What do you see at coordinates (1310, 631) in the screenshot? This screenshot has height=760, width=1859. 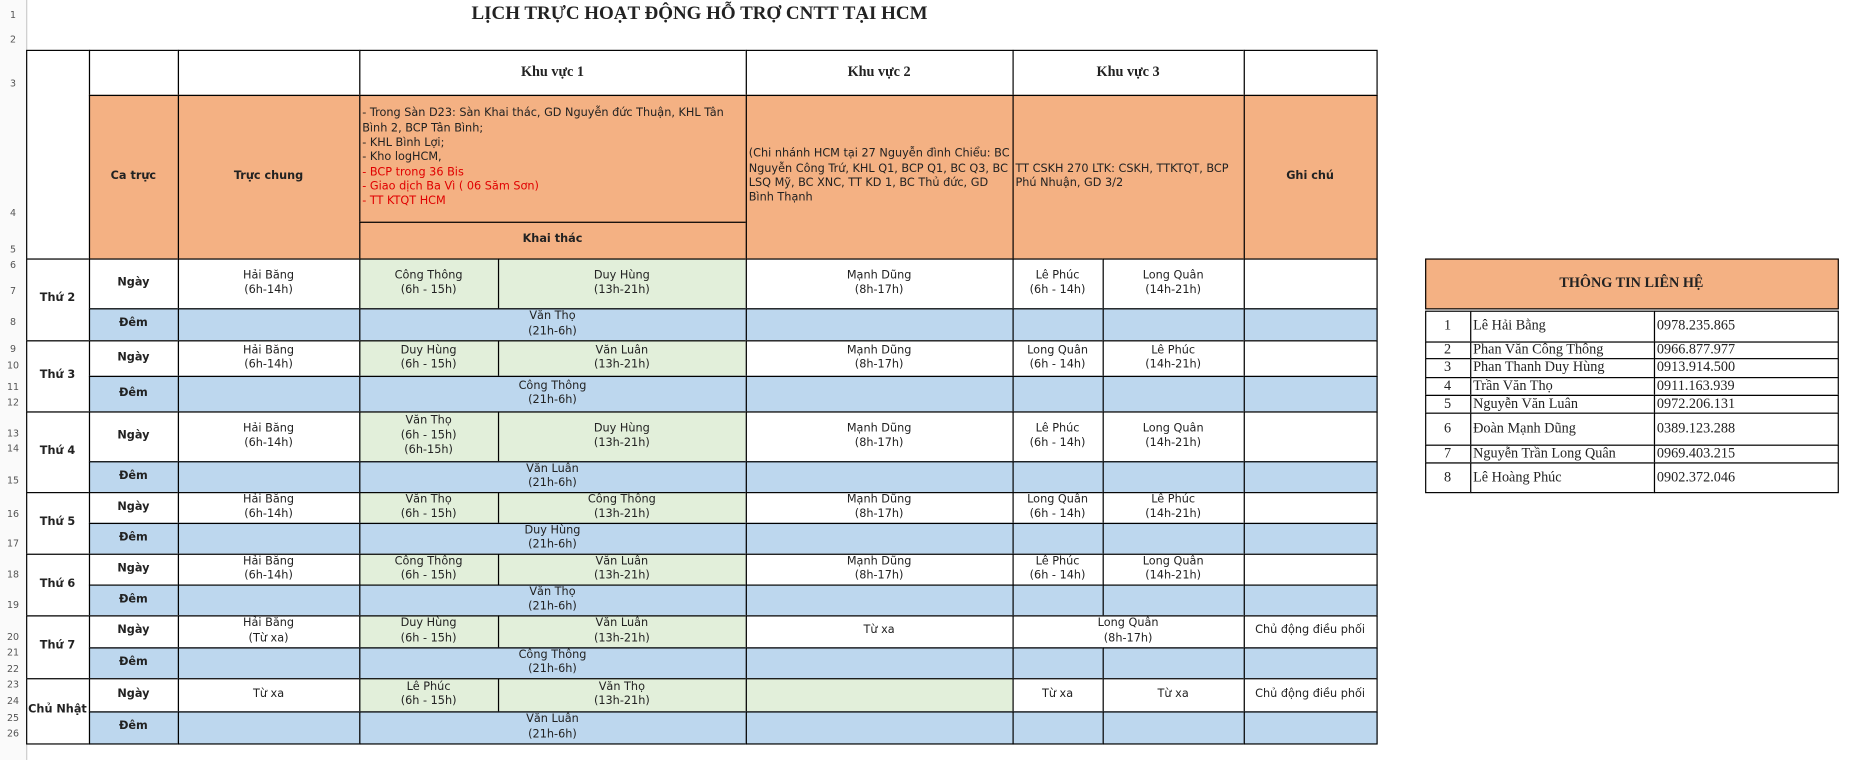 I see `schedule-cell: Chủ động điều phối` at bounding box center [1310, 631].